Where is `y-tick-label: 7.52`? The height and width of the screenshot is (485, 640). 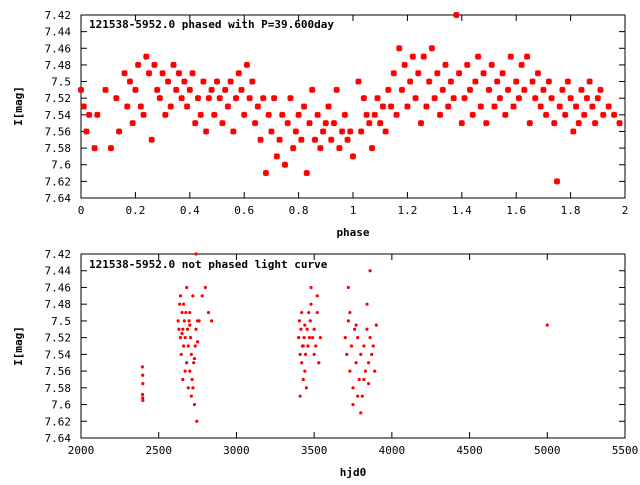
y-tick-label: 7.52 is located at coordinates (58, 98).